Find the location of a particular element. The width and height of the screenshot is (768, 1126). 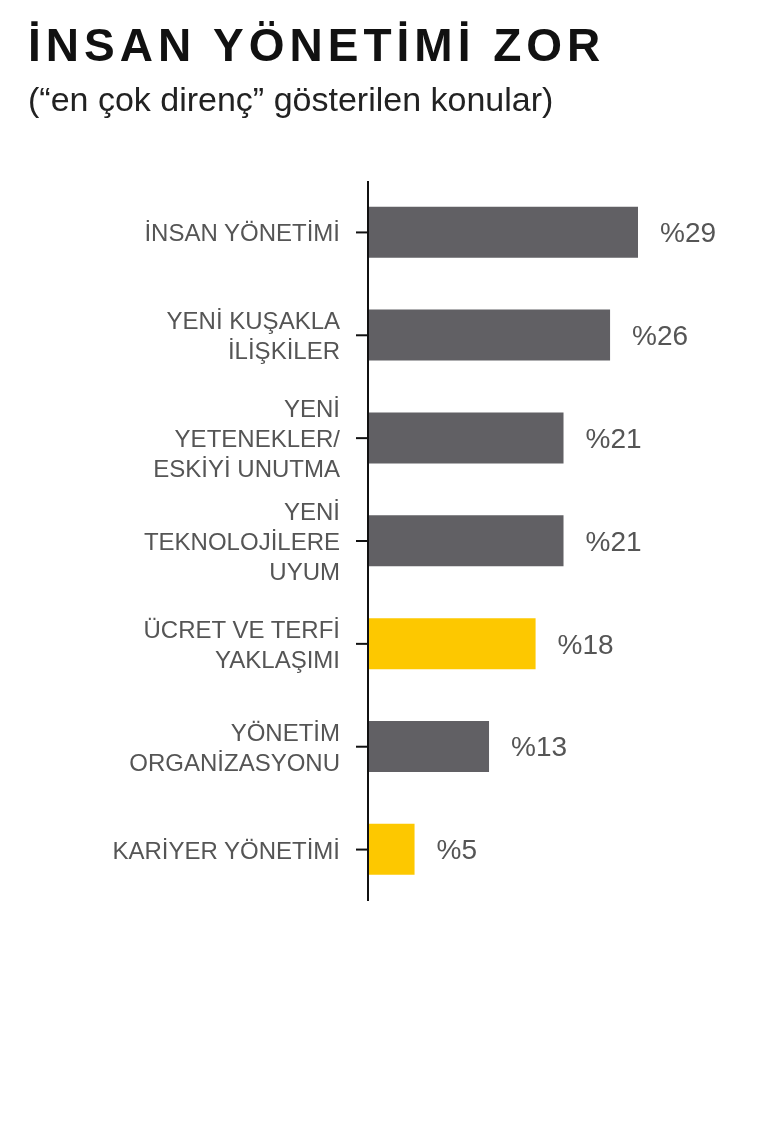

data-label: %5 is located at coordinates (457, 849).